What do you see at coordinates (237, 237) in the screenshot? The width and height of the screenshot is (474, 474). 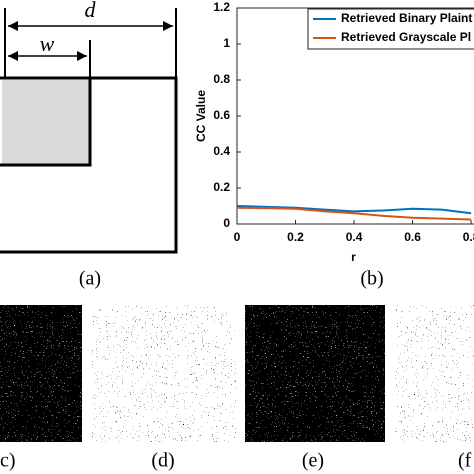 I see `x-tick-label: 0` at bounding box center [237, 237].